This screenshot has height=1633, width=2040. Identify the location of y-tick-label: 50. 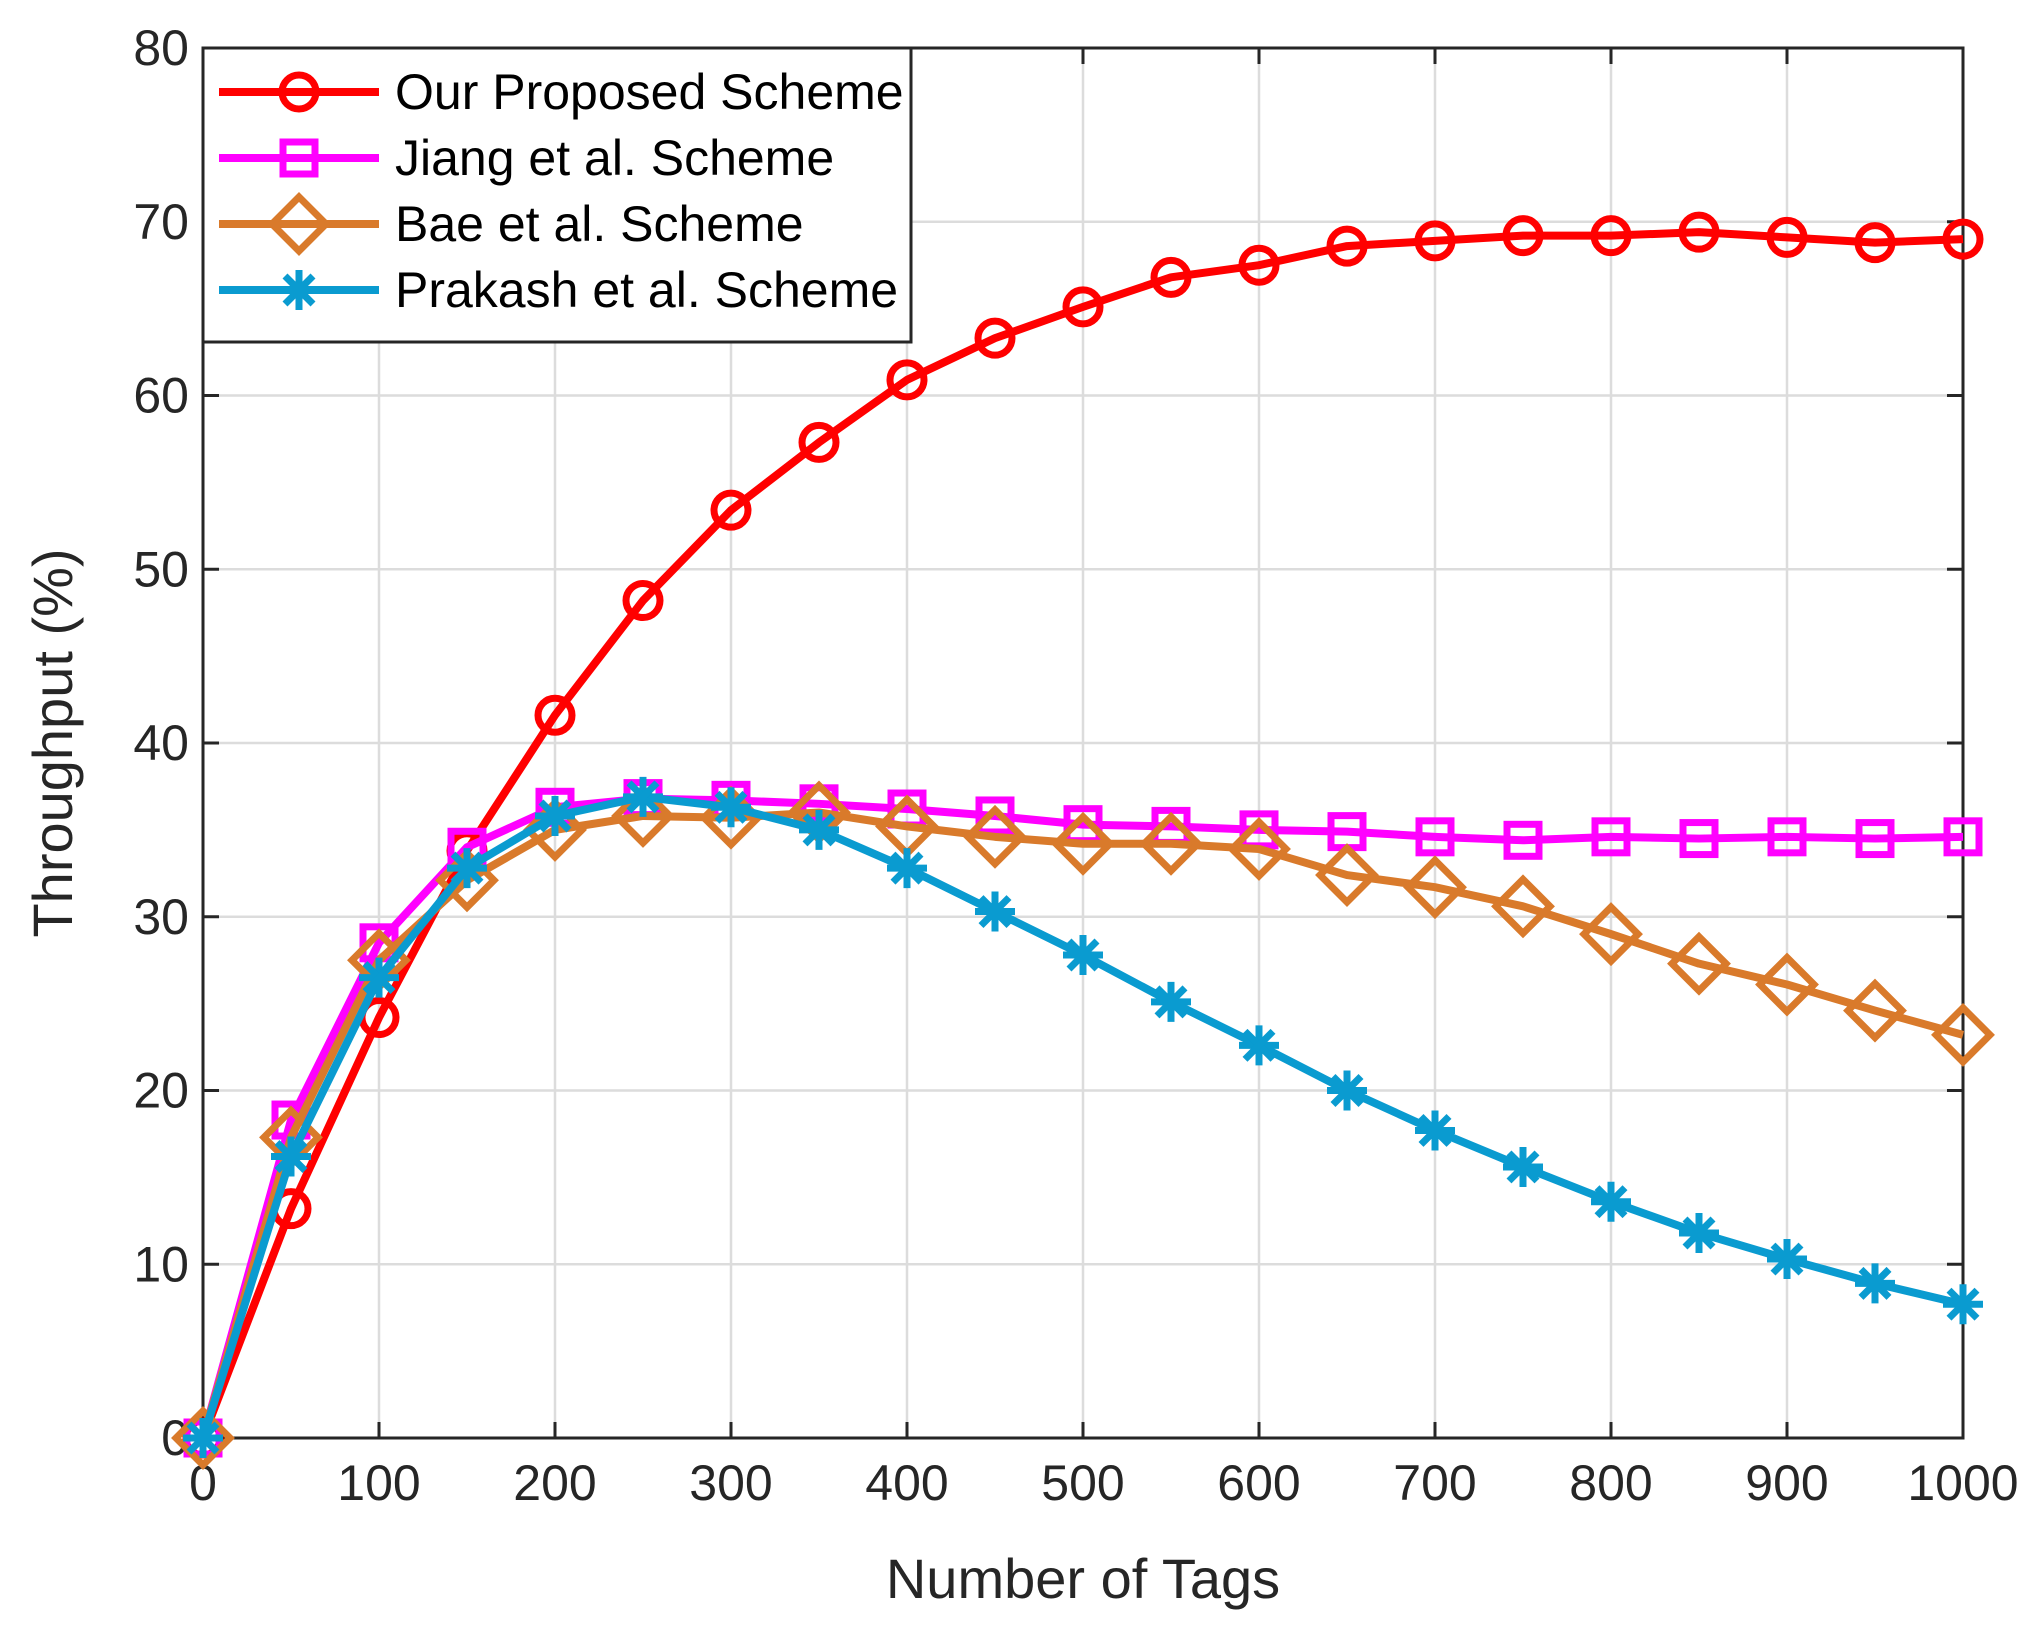
(161, 569).